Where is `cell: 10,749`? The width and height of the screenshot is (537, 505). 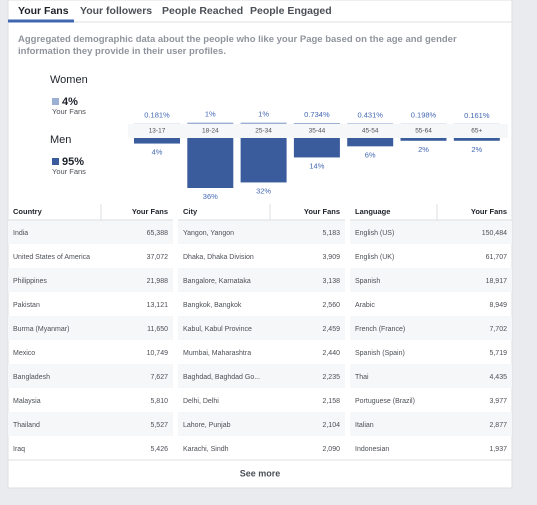
cell: 10,749 is located at coordinates (158, 353).